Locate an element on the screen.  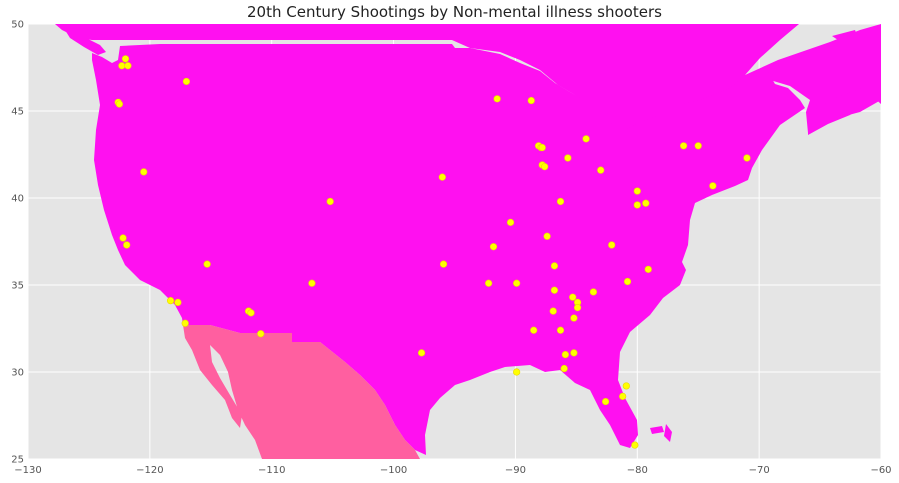
x-tick-label: −60 is located at coordinates (880, 470).